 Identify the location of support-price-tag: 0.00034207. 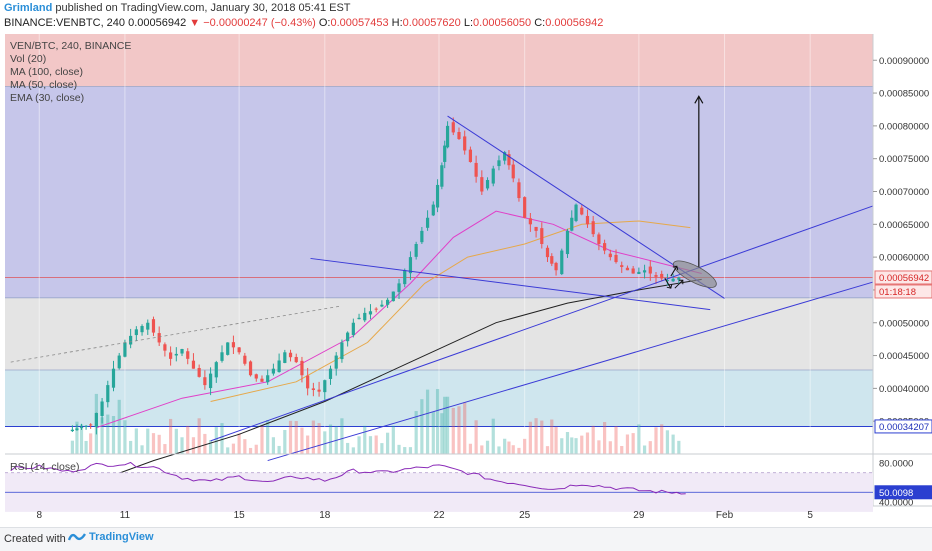
(904, 427).